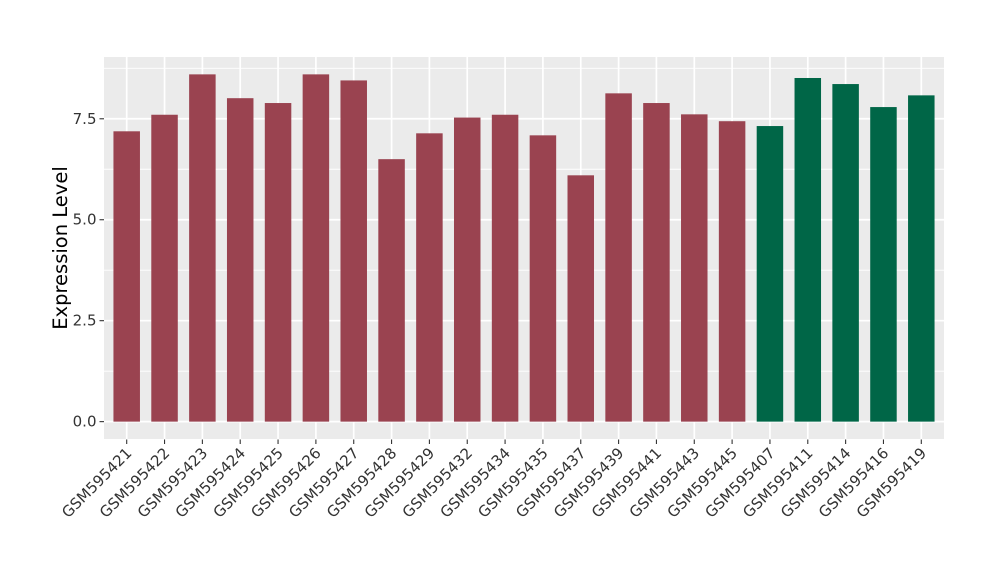 This screenshot has width=1000, height=580. I want to click on bar-GSM595428, so click(391, 290).